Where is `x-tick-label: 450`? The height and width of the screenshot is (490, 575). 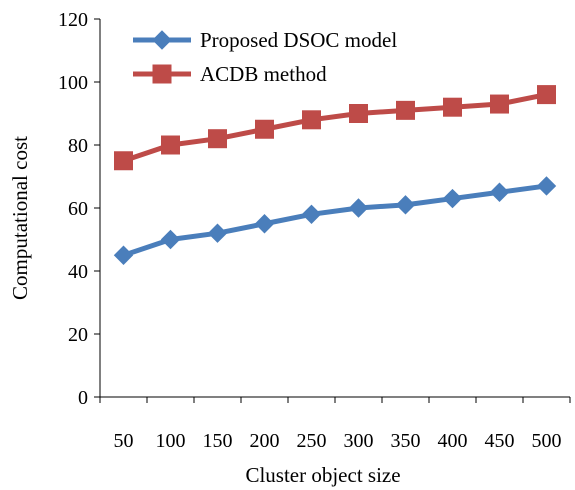 x-tick-label: 450 is located at coordinates (500, 441).